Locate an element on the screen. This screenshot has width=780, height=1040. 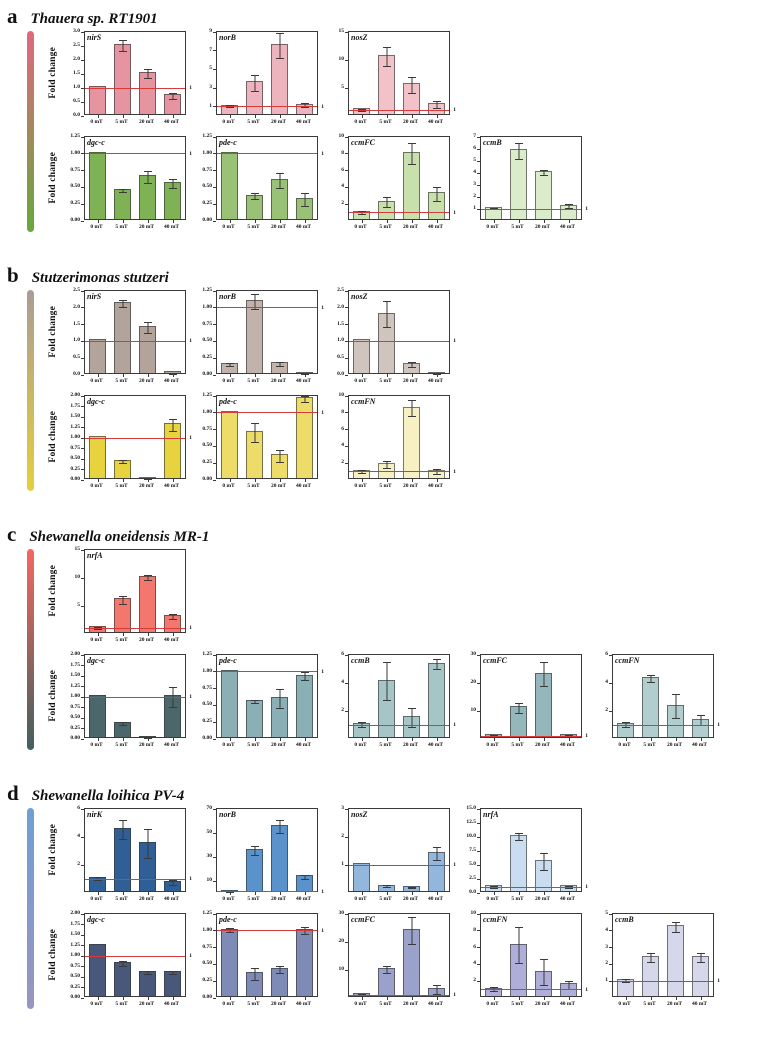
x-axis: 0 mT 5 mT 20 mT 40 mT is located at coordinates (135, 226).